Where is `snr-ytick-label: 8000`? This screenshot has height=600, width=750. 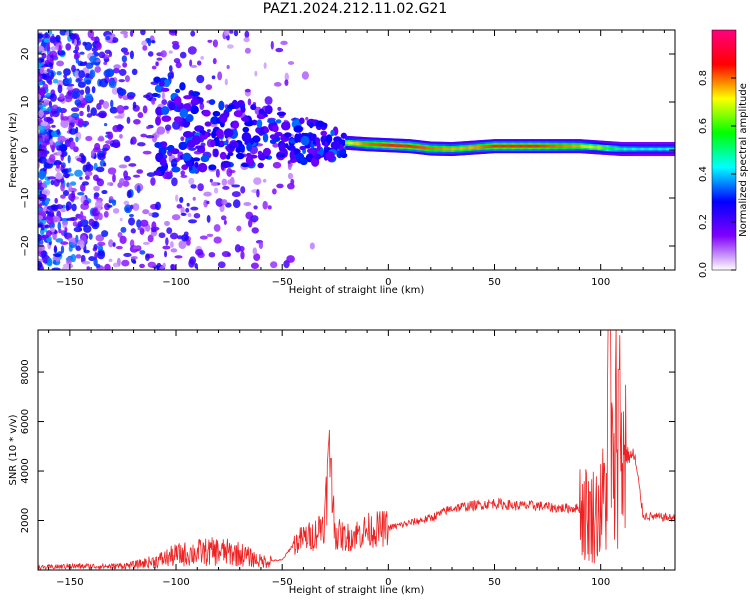
snr-ytick-label: 8000 is located at coordinates (25, 371).